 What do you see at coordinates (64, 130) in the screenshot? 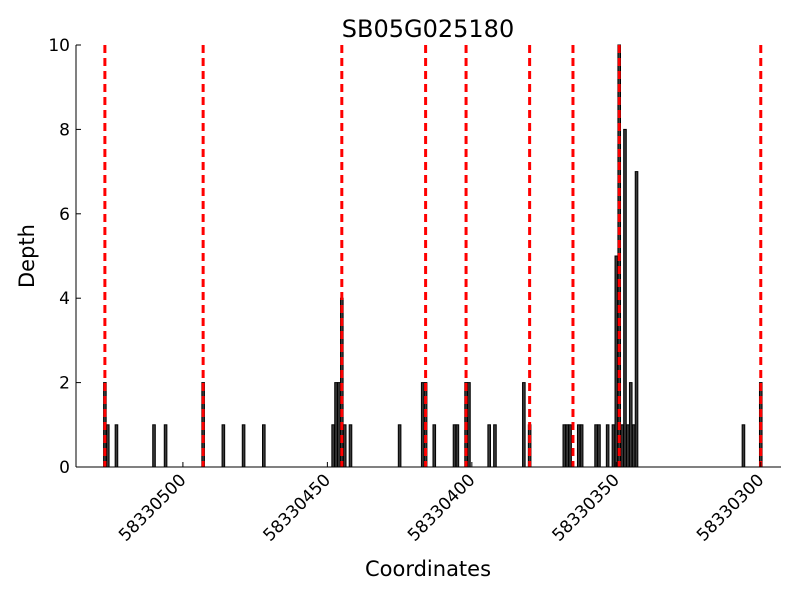
I see `y-tick-label: 8` at bounding box center [64, 130].